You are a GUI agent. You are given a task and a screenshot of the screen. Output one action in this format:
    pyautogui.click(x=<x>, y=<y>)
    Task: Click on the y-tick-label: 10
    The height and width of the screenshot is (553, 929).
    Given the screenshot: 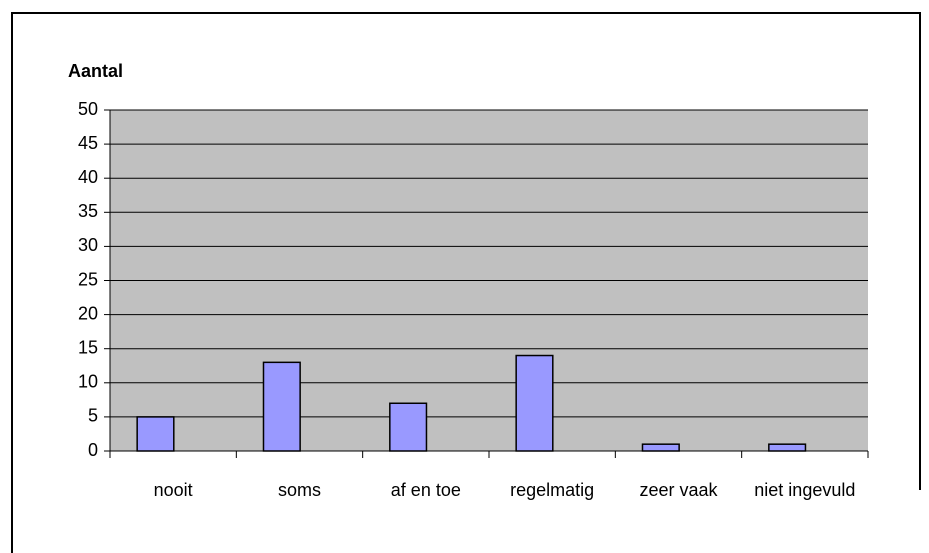 What is the action you would take?
    pyautogui.click(x=88, y=382)
    